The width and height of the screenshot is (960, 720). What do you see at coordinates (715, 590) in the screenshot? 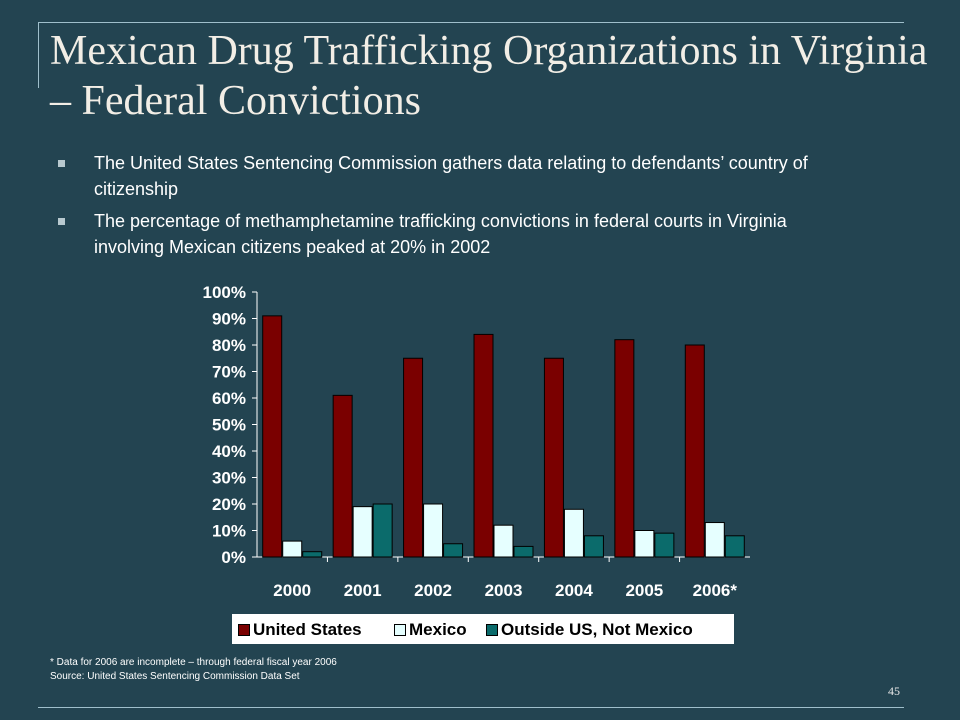
I see `x-tick-label: 2006*` at bounding box center [715, 590].